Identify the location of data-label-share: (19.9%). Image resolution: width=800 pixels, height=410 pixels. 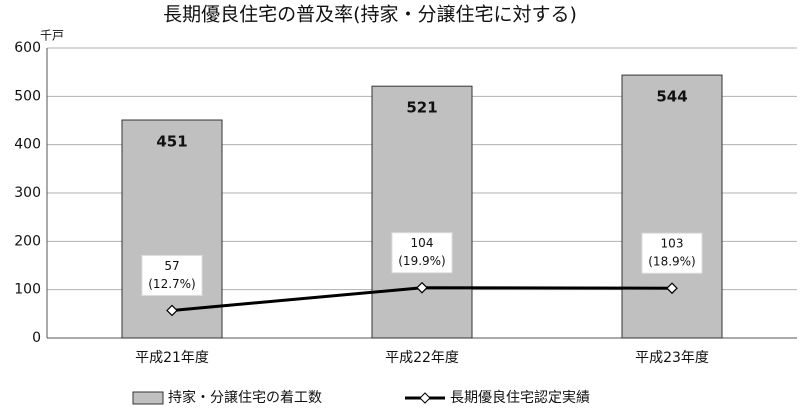
(421, 261).